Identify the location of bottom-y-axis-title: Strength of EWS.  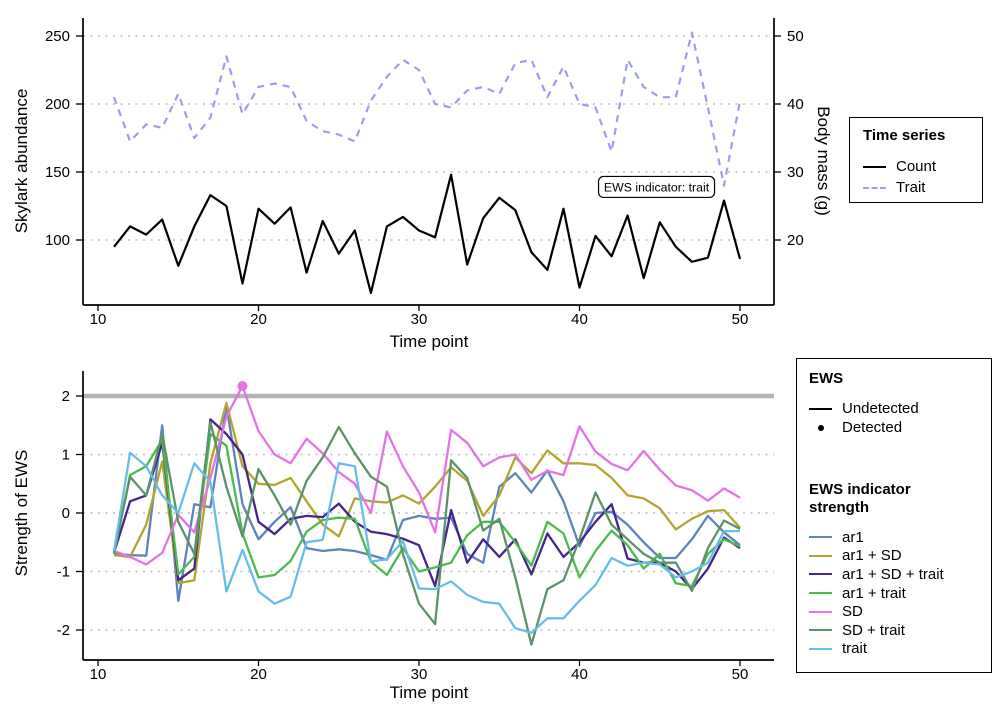
(21, 513).